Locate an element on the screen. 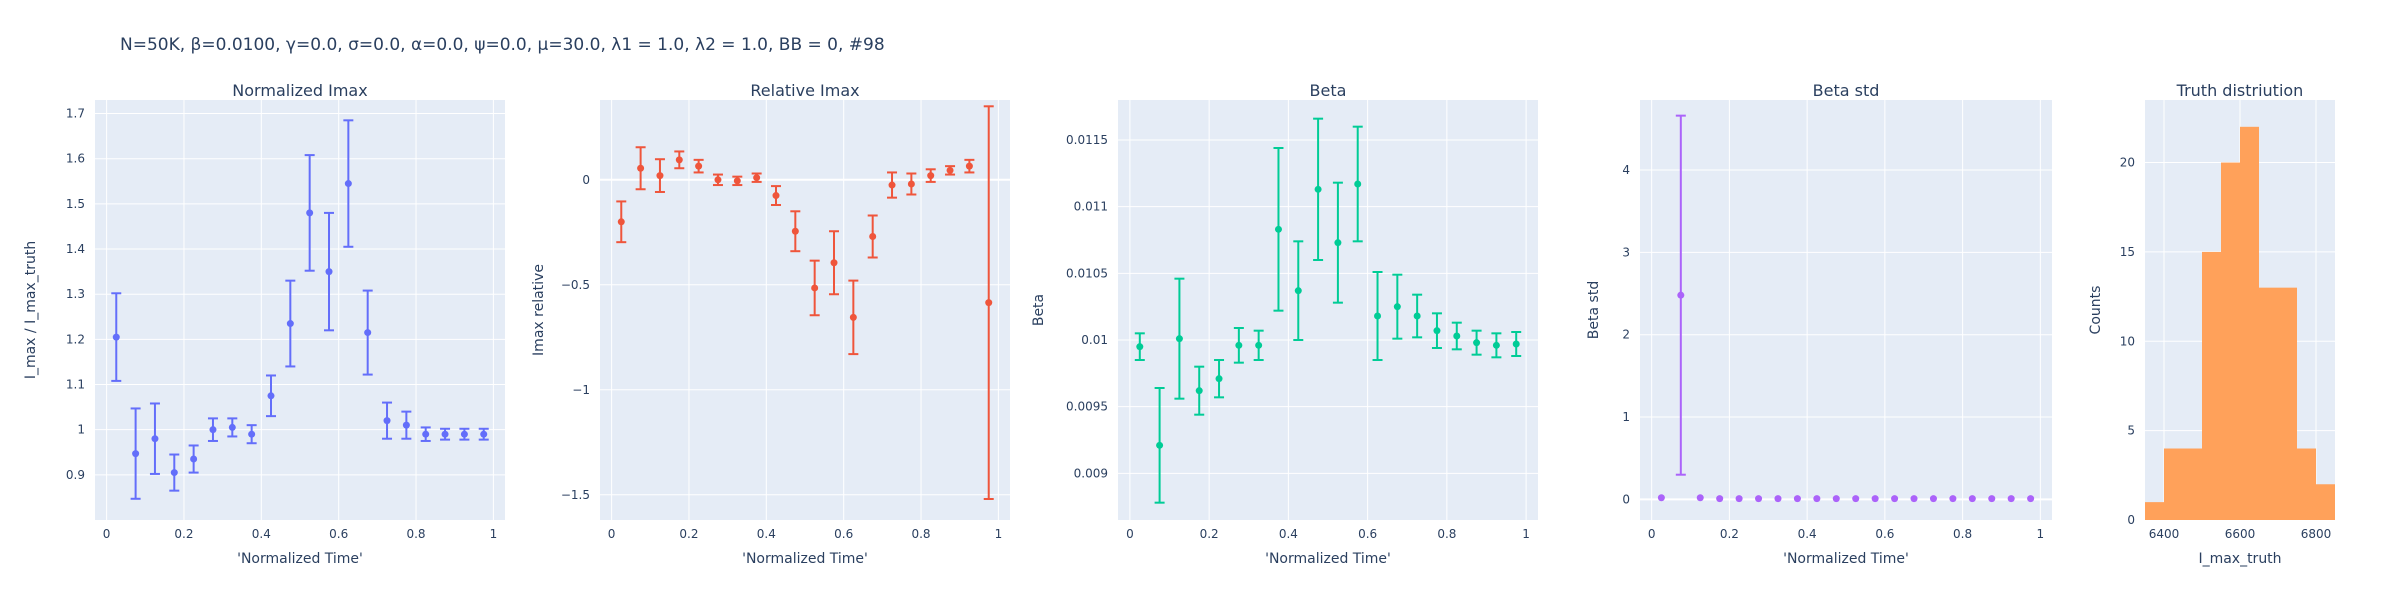 This screenshot has width=2400, height=600. y-tick-label: 20 is located at coordinates (2127, 163).